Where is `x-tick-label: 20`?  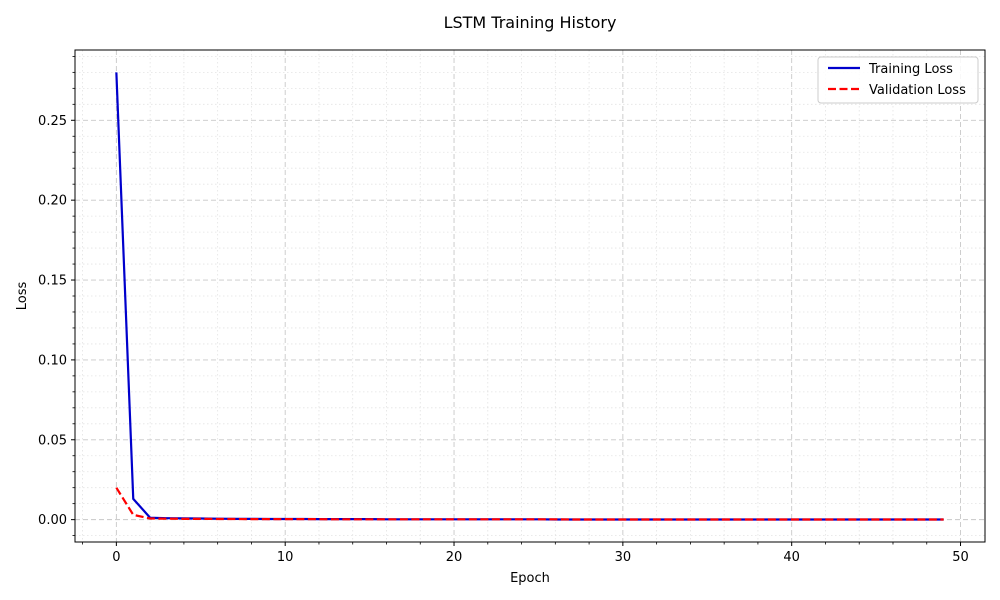 x-tick-label: 20 is located at coordinates (454, 557).